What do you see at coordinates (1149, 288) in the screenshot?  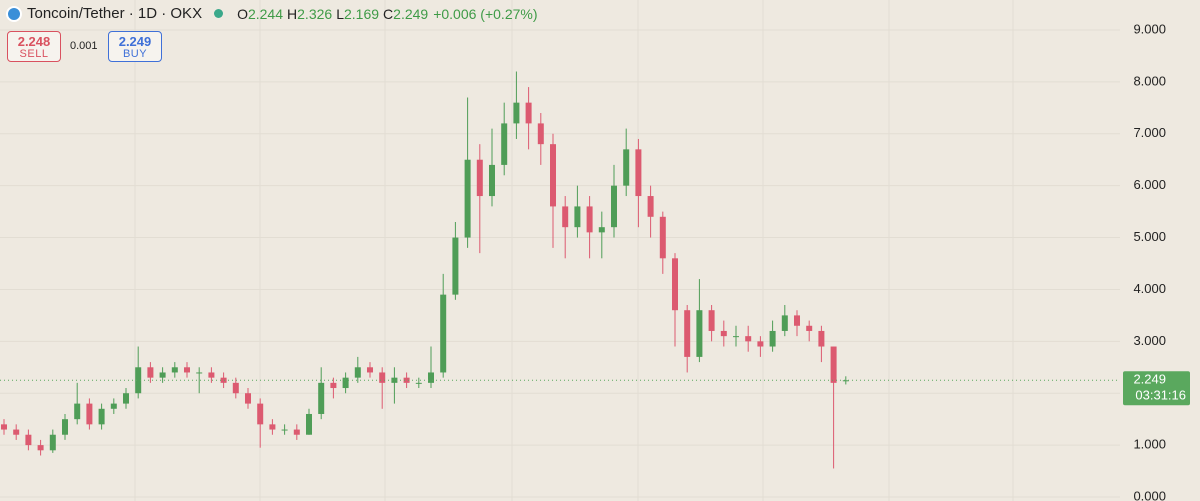 I see `y-tick-label: 4.000` at bounding box center [1149, 288].